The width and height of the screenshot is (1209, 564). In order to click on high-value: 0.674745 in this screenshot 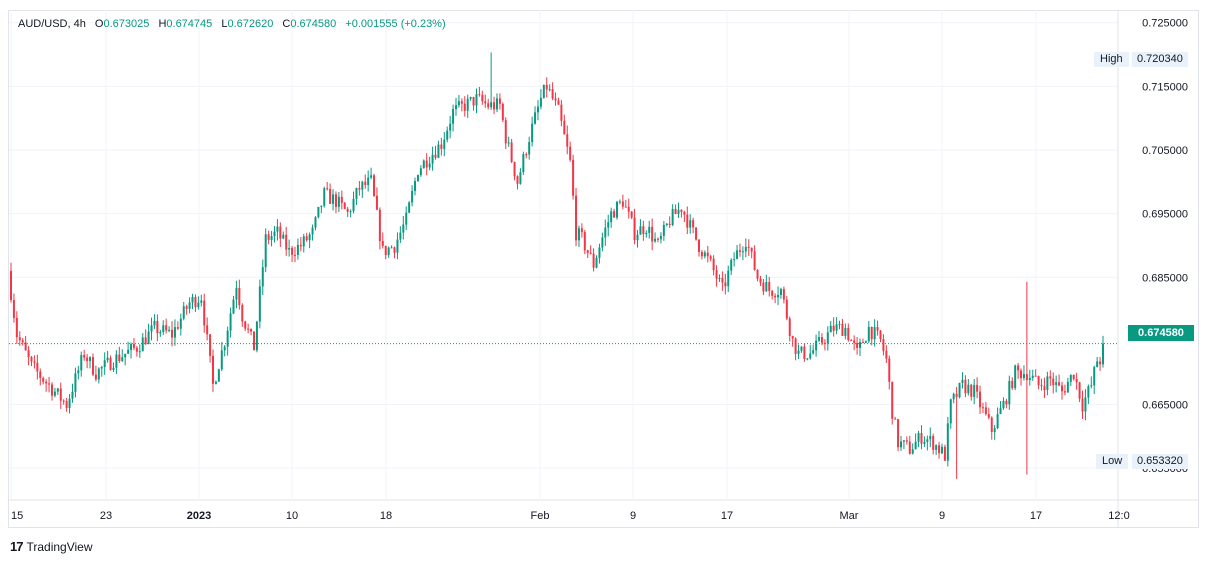, I will do `click(189, 24)`.